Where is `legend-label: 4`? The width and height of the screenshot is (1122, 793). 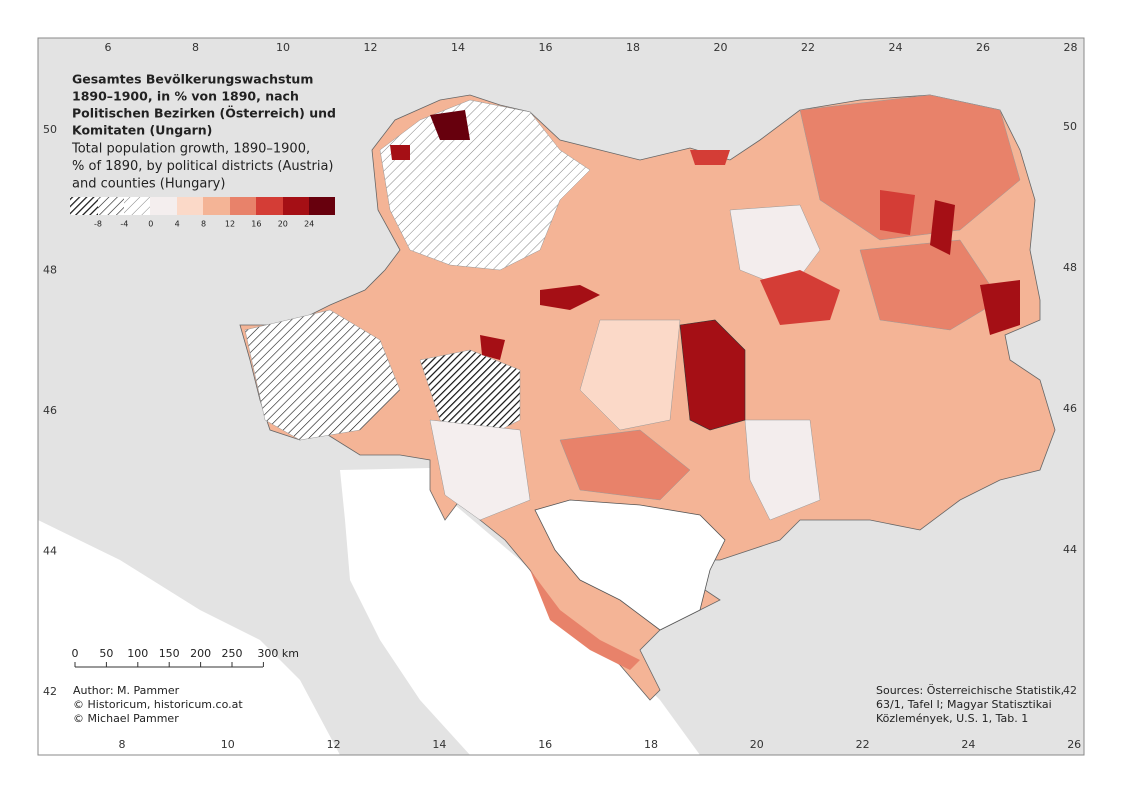
legend-label: 4 is located at coordinates (177, 224).